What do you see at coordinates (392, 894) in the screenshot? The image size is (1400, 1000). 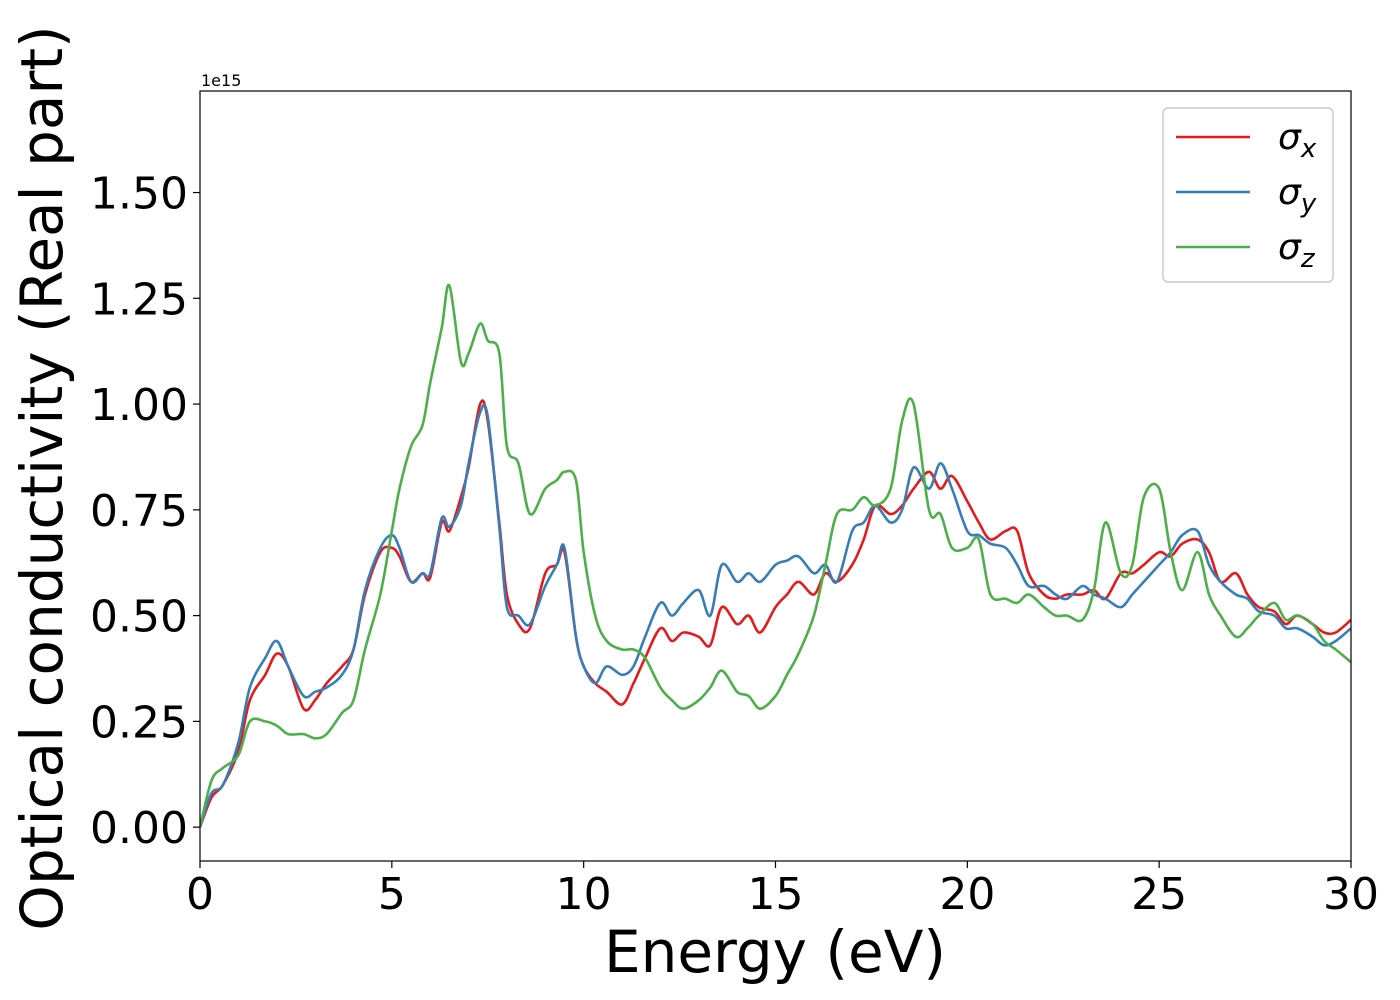 I see `x-tick-label: 5` at bounding box center [392, 894].